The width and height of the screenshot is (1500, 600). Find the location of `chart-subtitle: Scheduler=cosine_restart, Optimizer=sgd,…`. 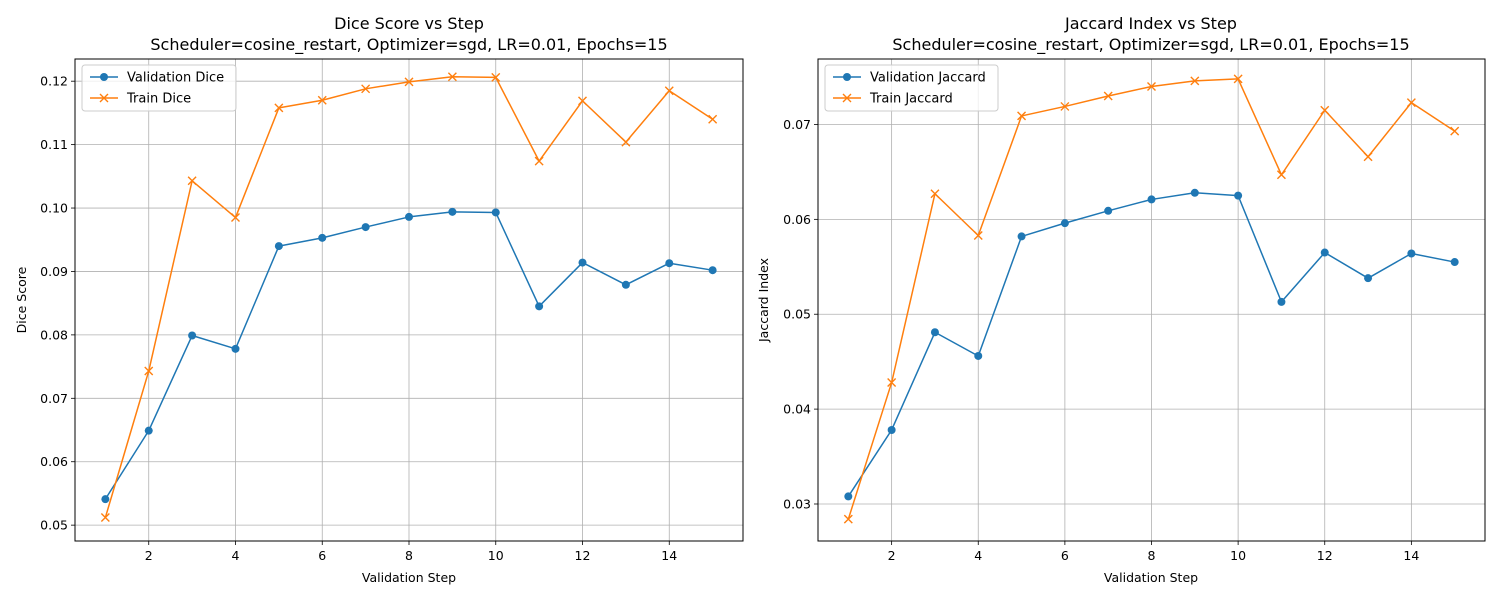

chart-subtitle: Scheduler=cosine_restart, Optimizer=sgd,… is located at coordinates (408, 45).